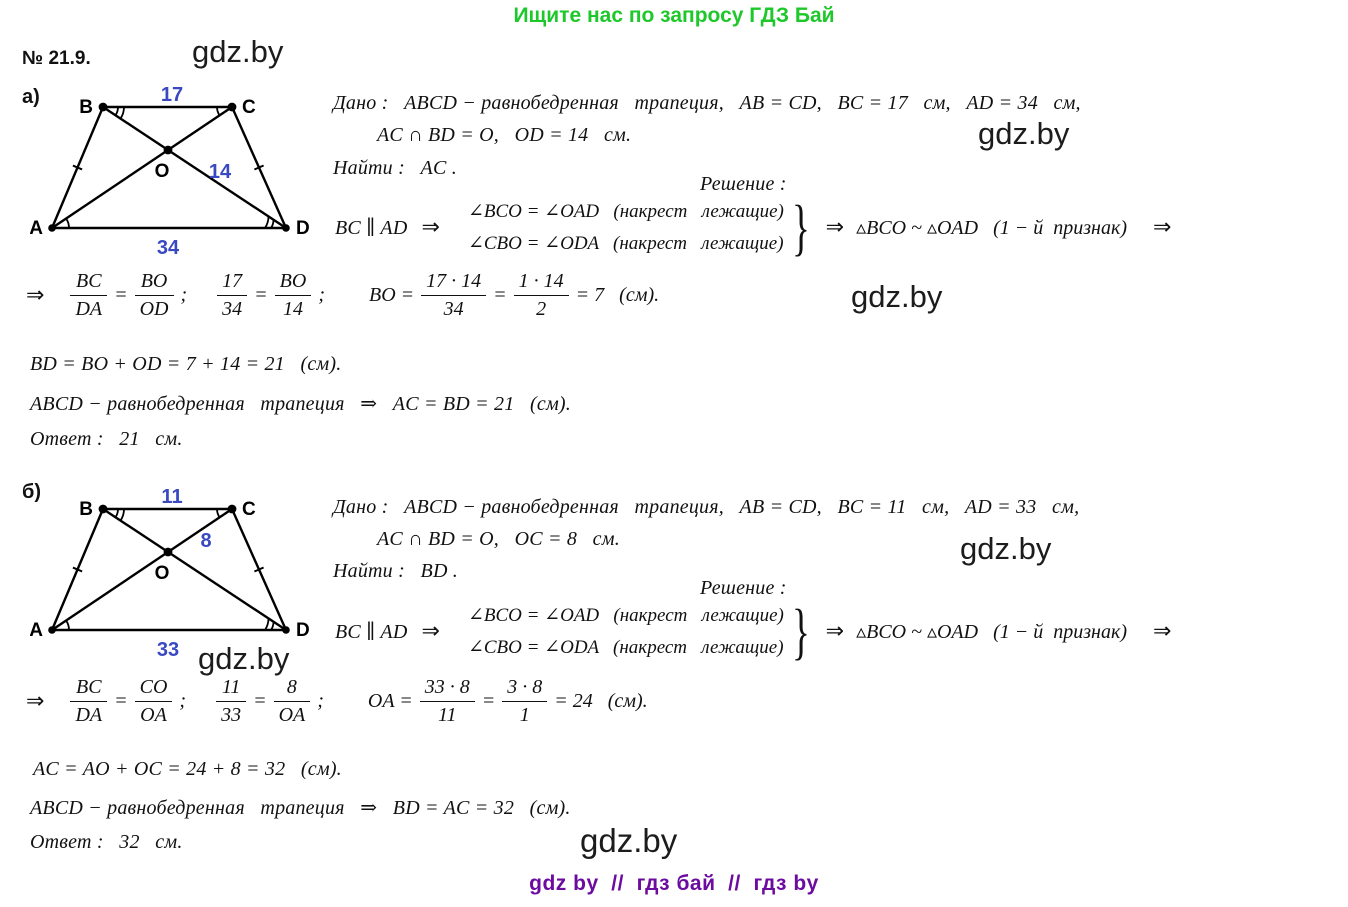  I want to click on intersection-dot-O, so click(168, 150).